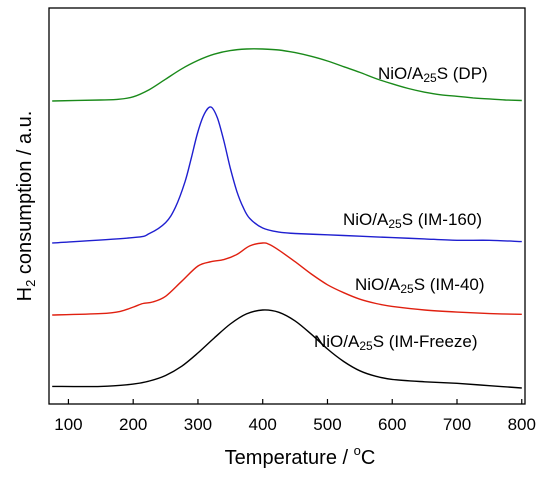  Describe the element at coordinates (295, 416) in the screenshot. I see `x-axis-ticks: 100 200 300 400 500 600 700 800` at that location.